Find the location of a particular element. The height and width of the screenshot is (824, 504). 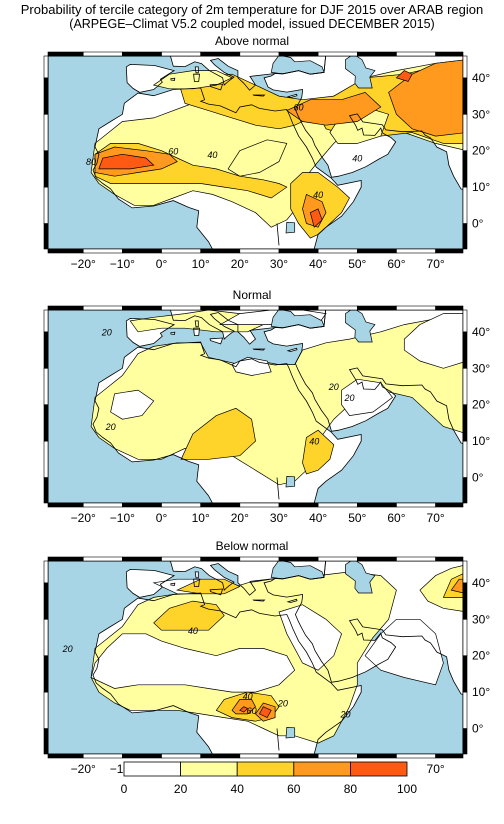

lon-tick-label: 50° is located at coordinates (357, 264).